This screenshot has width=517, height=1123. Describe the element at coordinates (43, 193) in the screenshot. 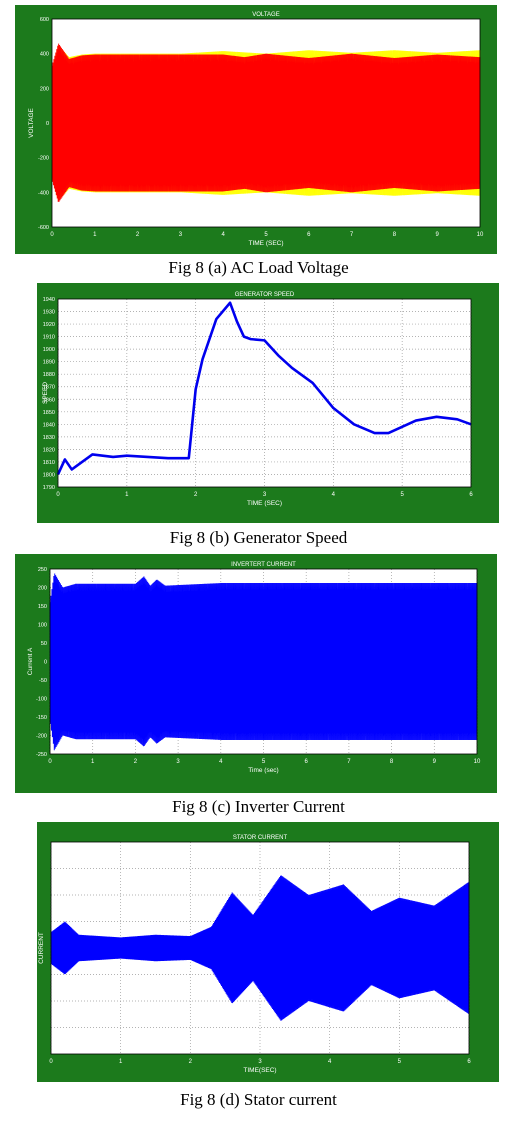

I see `y-tick-label: -400` at that location.